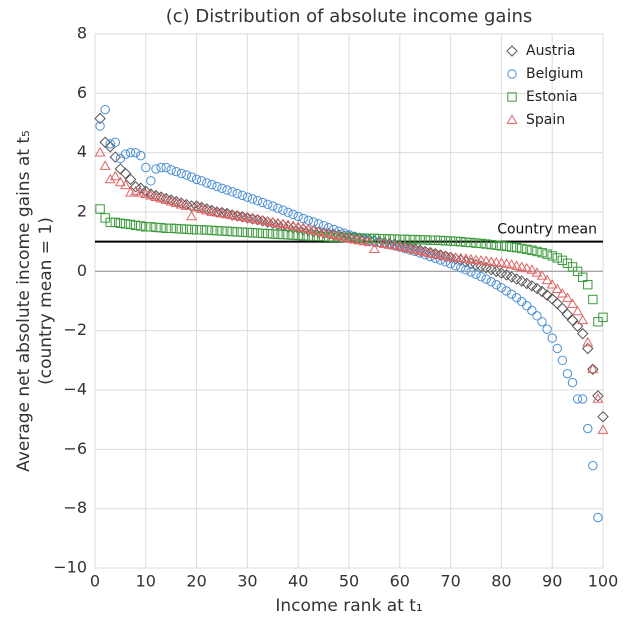 Image resolution: width=629 pixels, height=629 pixels. What do you see at coordinates (547, 230) in the screenshot?
I see `reference-label: Country mean` at bounding box center [547, 230].